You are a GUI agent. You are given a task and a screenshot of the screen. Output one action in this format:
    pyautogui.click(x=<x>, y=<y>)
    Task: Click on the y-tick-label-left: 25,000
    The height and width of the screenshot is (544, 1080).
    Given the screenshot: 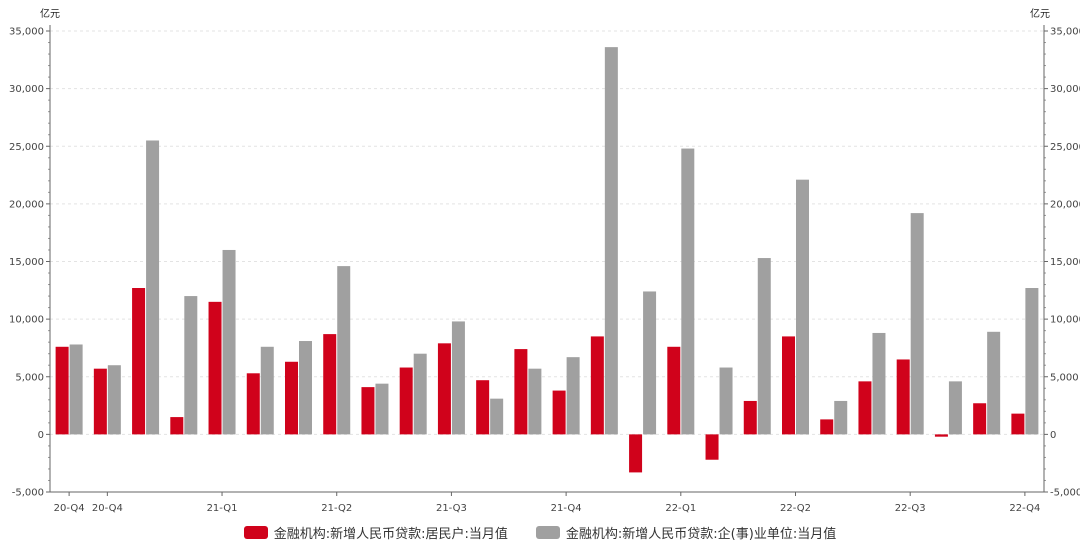 What is the action you would take?
    pyautogui.click(x=26, y=147)
    